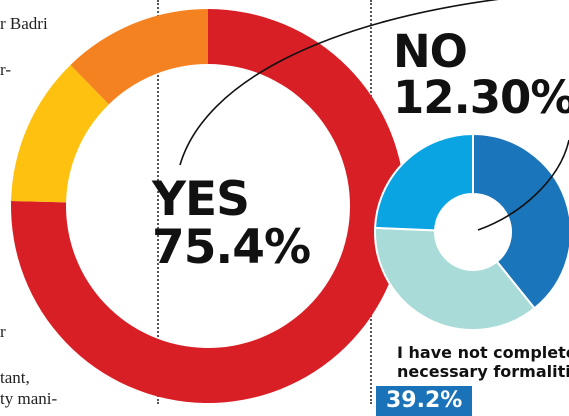 This screenshot has height=416, width=569. I want to click on other-slice-upper, so click(139, 57).